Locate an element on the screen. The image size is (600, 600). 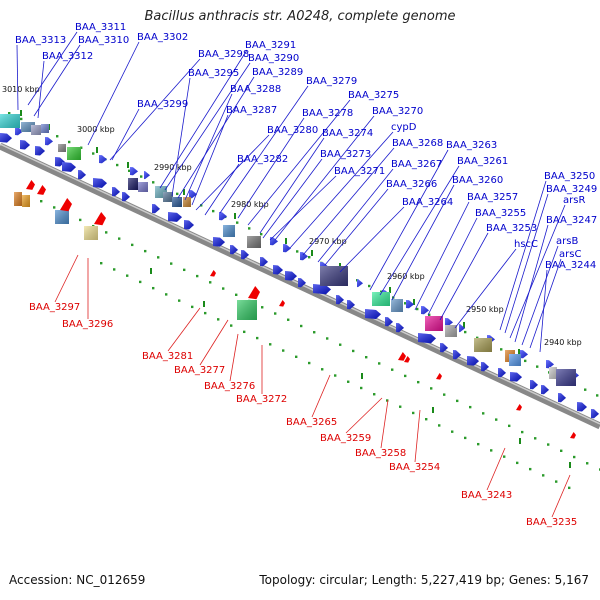
gene-label-lower: BAA_3272 is located at coordinates (261, 399).